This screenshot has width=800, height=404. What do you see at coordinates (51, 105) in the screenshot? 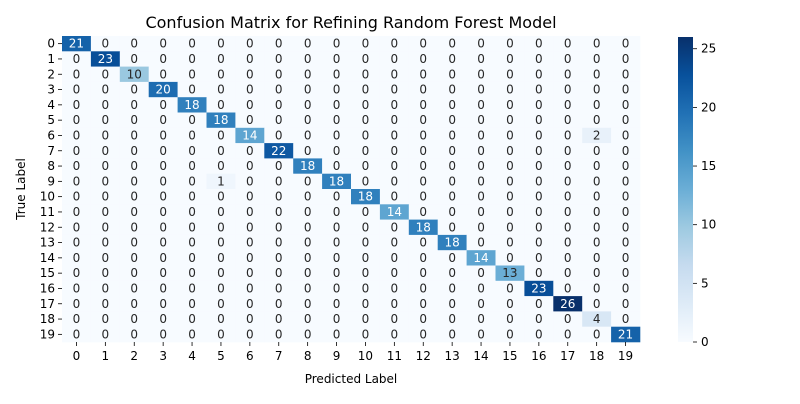
I see `y-tick-label: 4` at bounding box center [51, 105].